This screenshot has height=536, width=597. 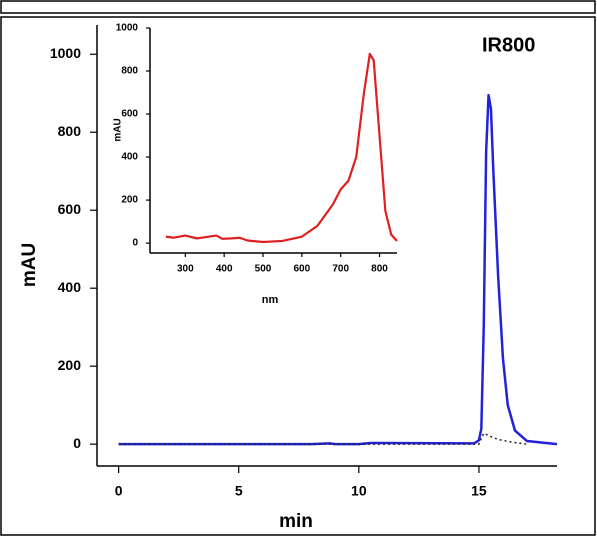 I want to click on top-frame, so click(x=298, y=7).